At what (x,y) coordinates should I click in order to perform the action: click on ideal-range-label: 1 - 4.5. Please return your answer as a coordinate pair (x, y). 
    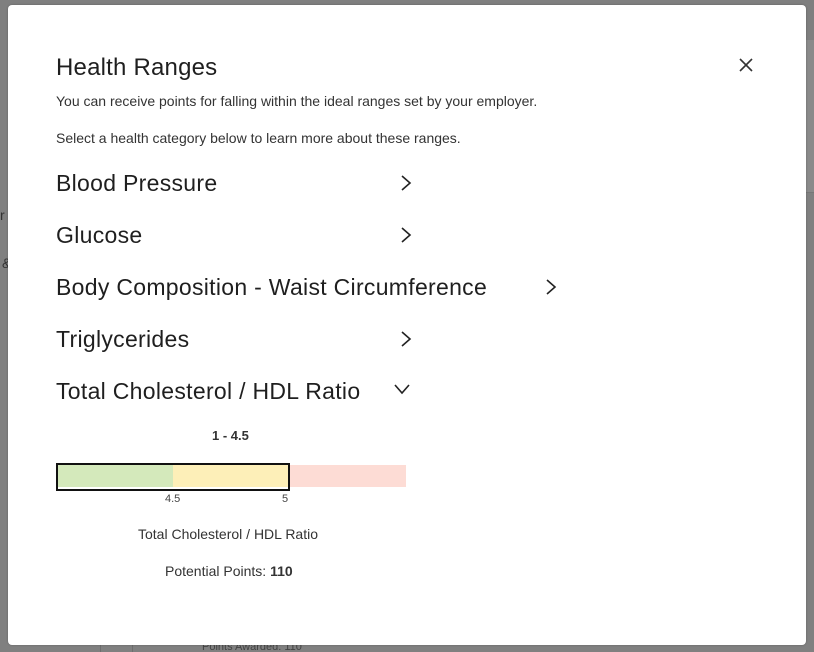
    Looking at the image, I should click on (230, 435).